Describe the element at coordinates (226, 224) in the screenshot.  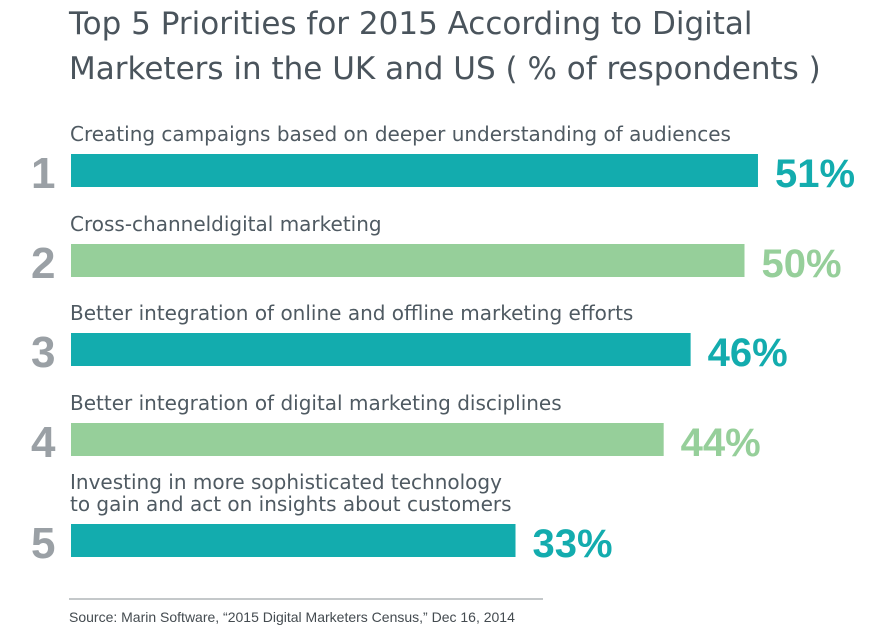
I see `category-label-2: Cross-channeldigital marketing` at that location.